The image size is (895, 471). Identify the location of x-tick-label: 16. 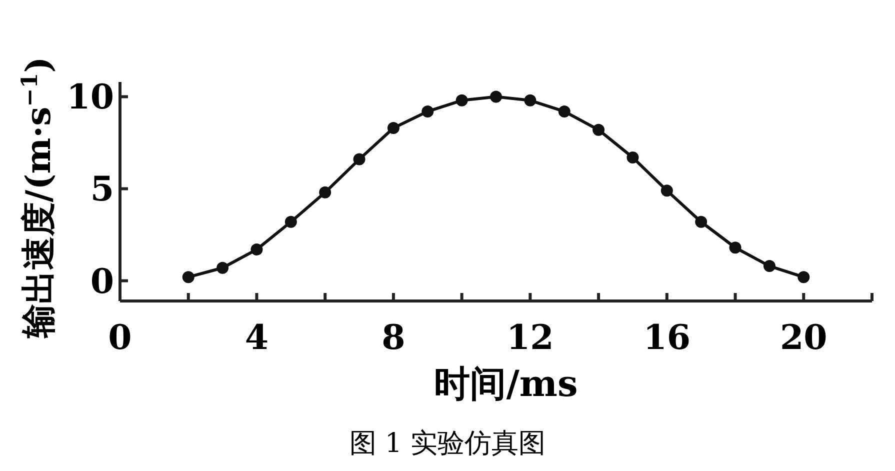
(667, 338).